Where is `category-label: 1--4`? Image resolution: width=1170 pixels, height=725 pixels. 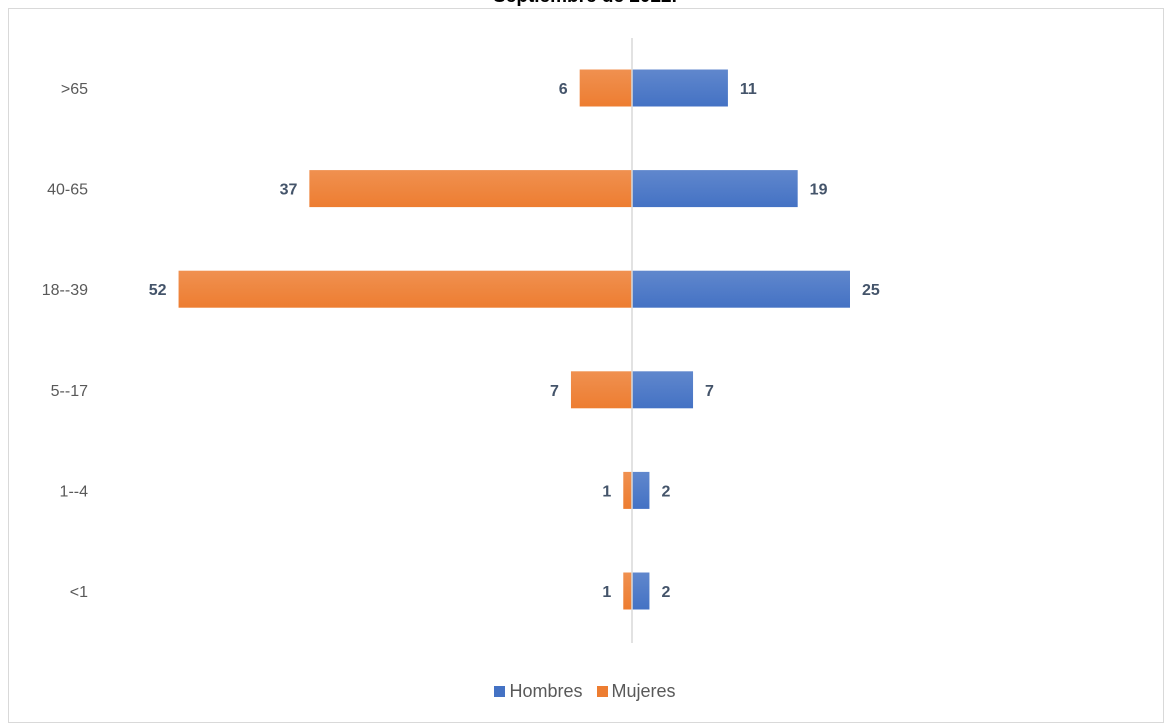
category-label: 1--4 is located at coordinates (74, 491).